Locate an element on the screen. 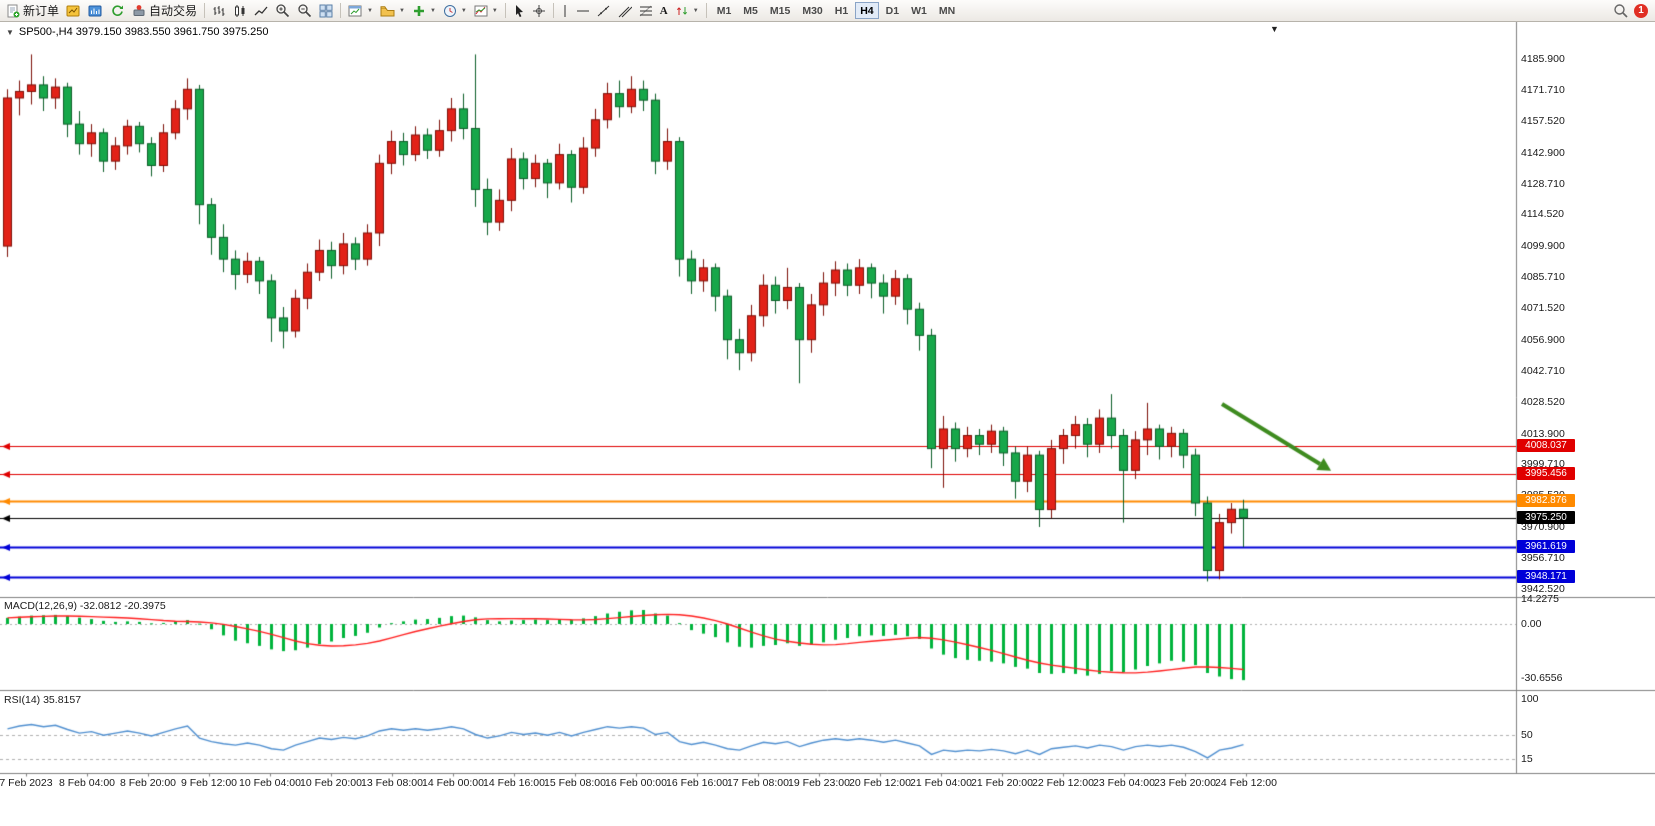 The height and width of the screenshot is (826, 1655). market-watch-button is located at coordinates (95, 11).